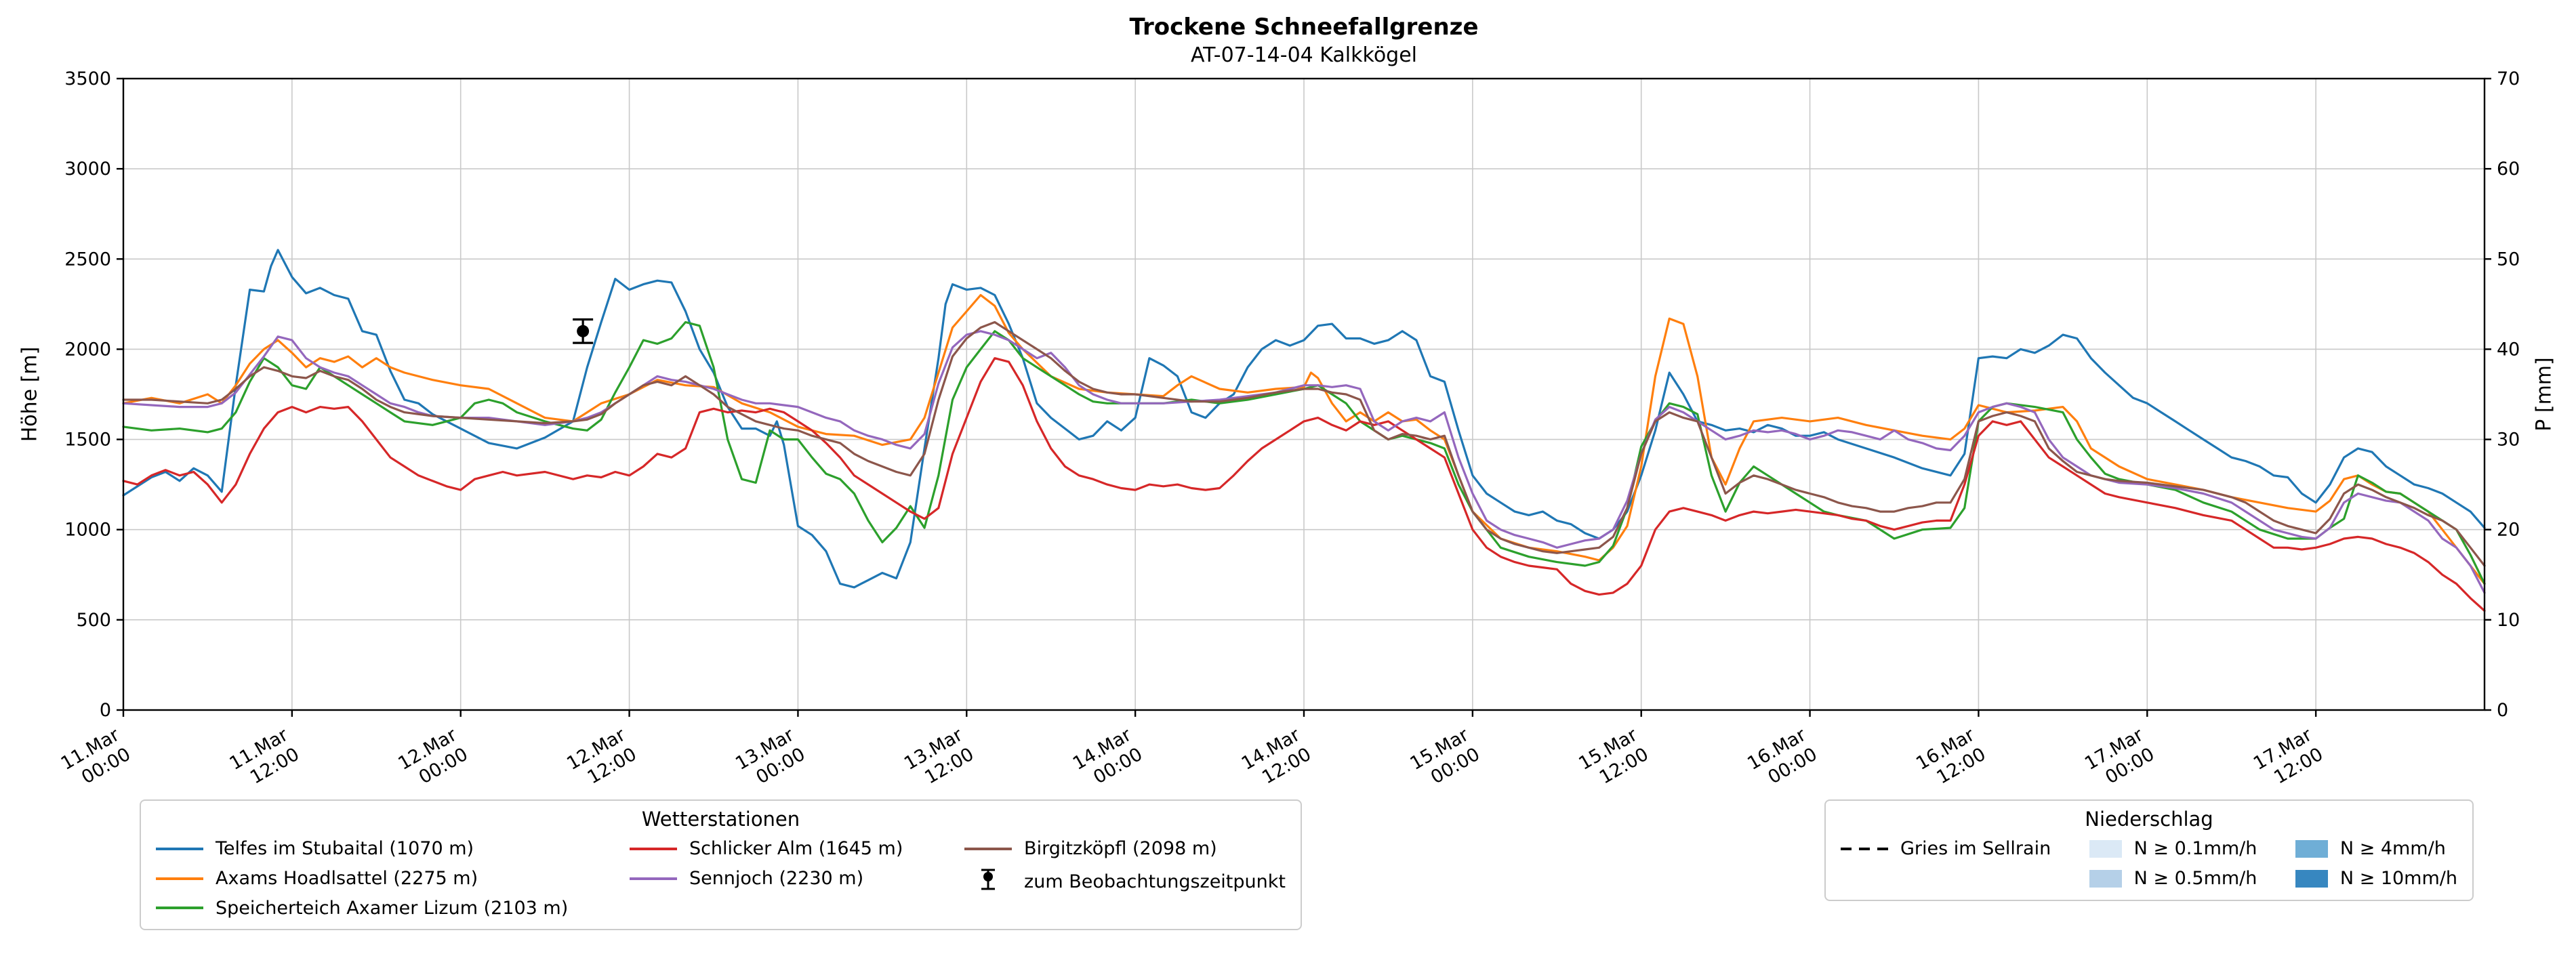  Describe the element at coordinates (602, 759) in the screenshot. I see `x-tick-label: 12.Mar12:00` at that location.